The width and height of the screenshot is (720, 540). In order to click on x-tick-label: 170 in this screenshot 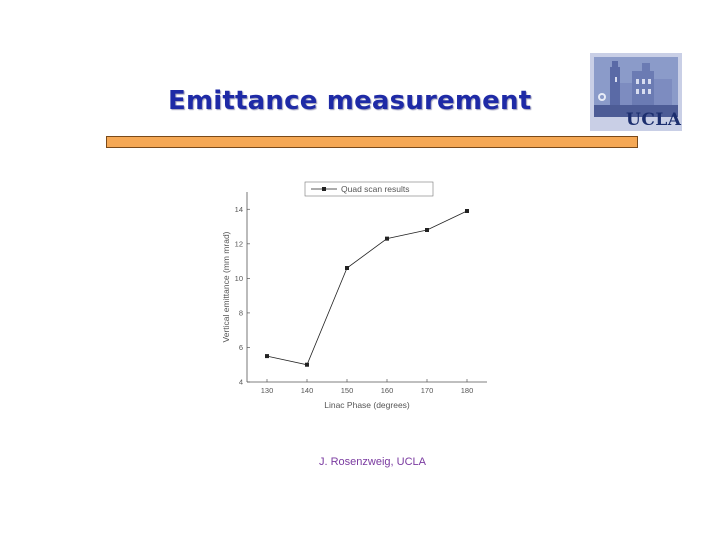, I will do `click(427, 390)`.